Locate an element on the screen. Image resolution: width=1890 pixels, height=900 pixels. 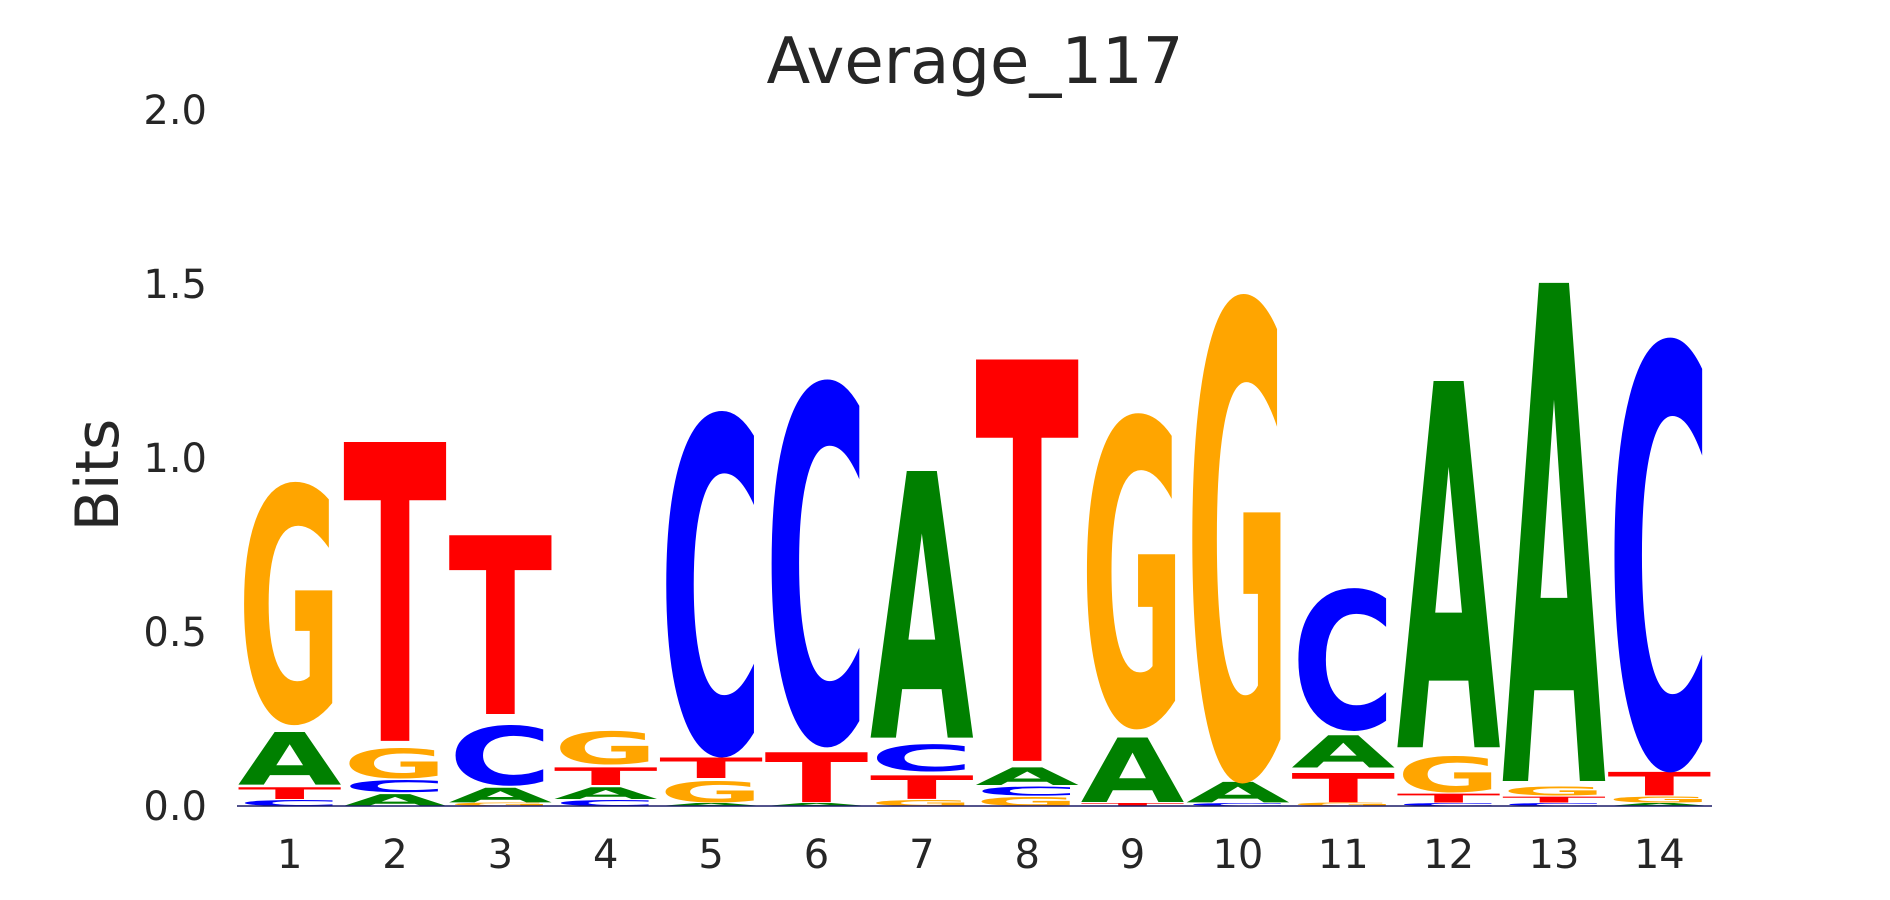
x-tick-label: 1 is located at coordinates (289, 855).